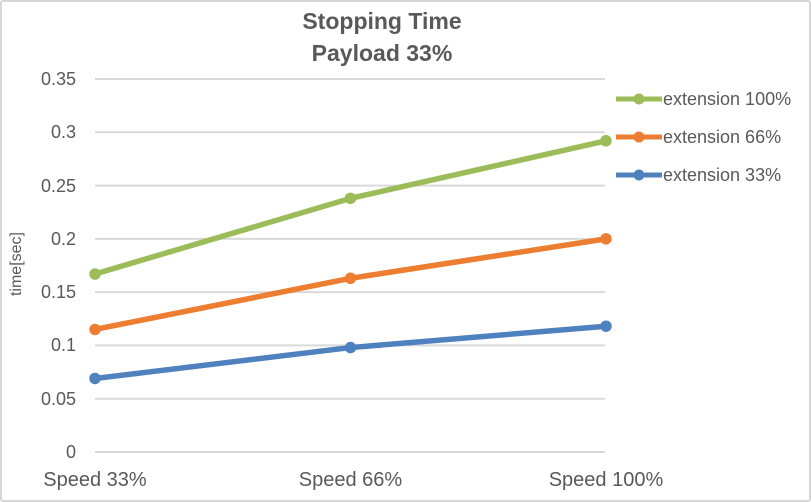  Describe the element at coordinates (350, 480) in the screenshot. I see `x-tick-label: Speed 66%` at that location.